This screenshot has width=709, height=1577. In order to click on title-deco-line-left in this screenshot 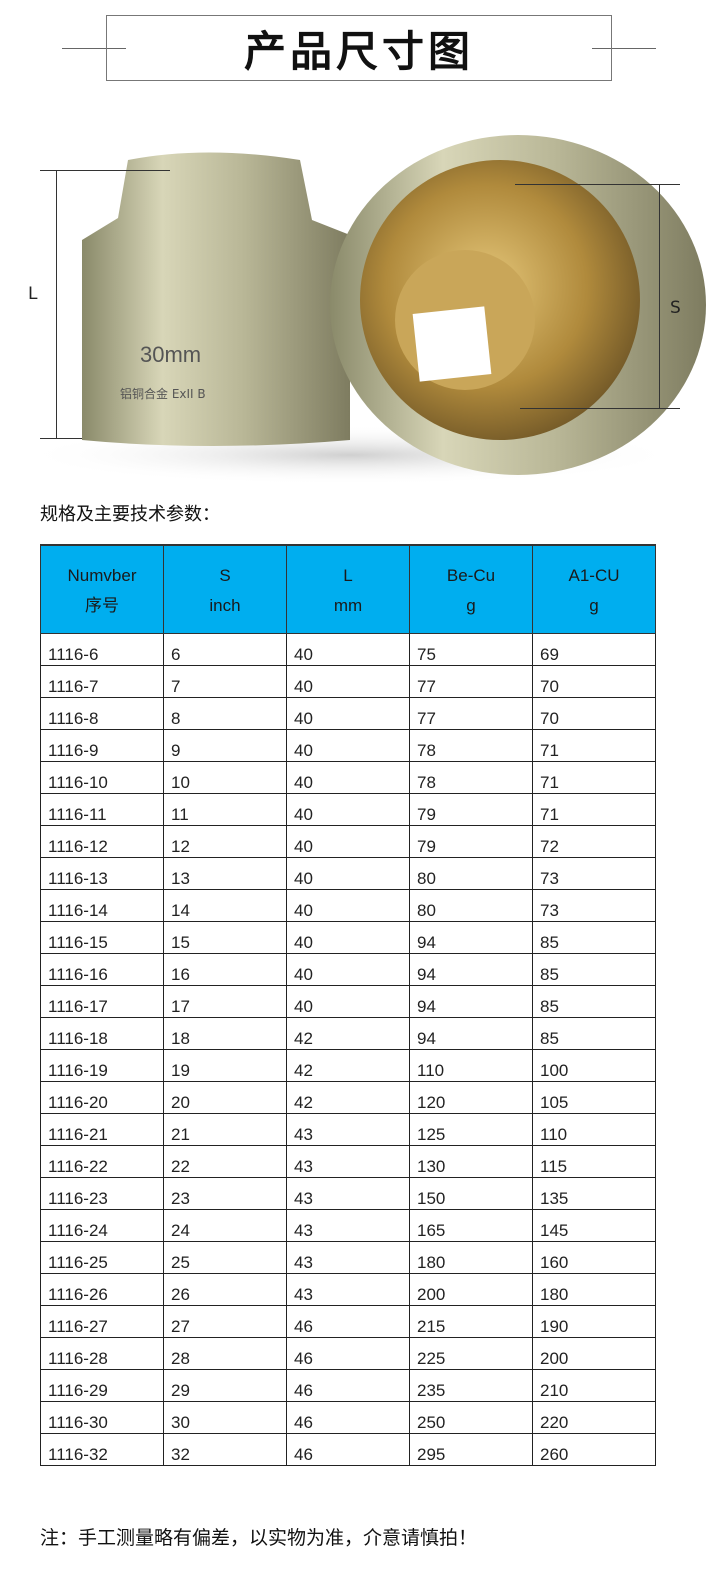, I will do `click(94, 48)`.